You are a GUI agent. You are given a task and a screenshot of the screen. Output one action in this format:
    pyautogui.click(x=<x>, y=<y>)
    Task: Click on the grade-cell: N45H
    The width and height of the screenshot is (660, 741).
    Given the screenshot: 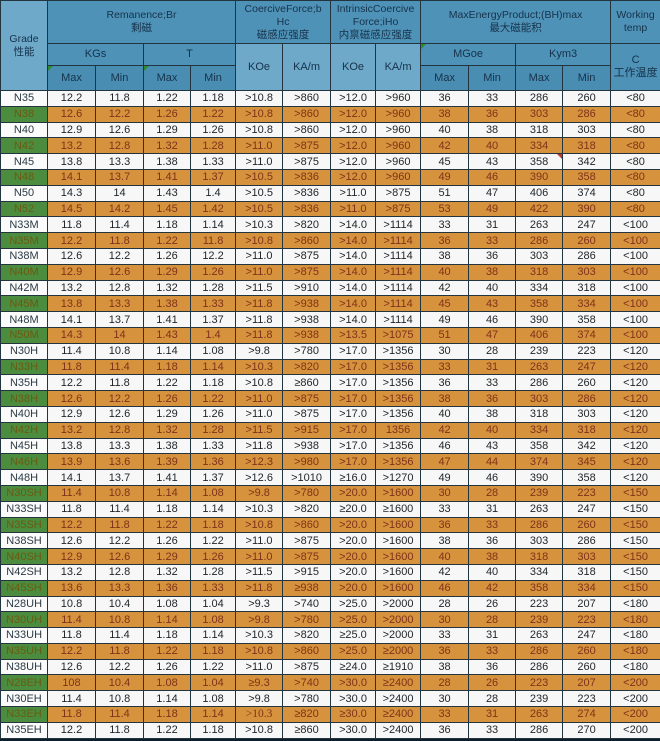 What is the action you would take?
    pyautogui.click(x=24, y=446)
    